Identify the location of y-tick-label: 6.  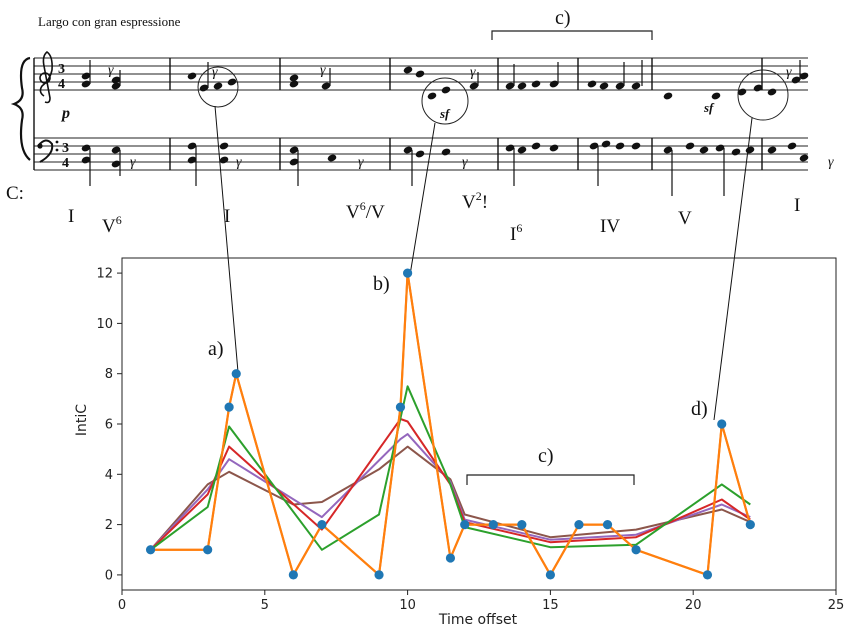
(109, 425).